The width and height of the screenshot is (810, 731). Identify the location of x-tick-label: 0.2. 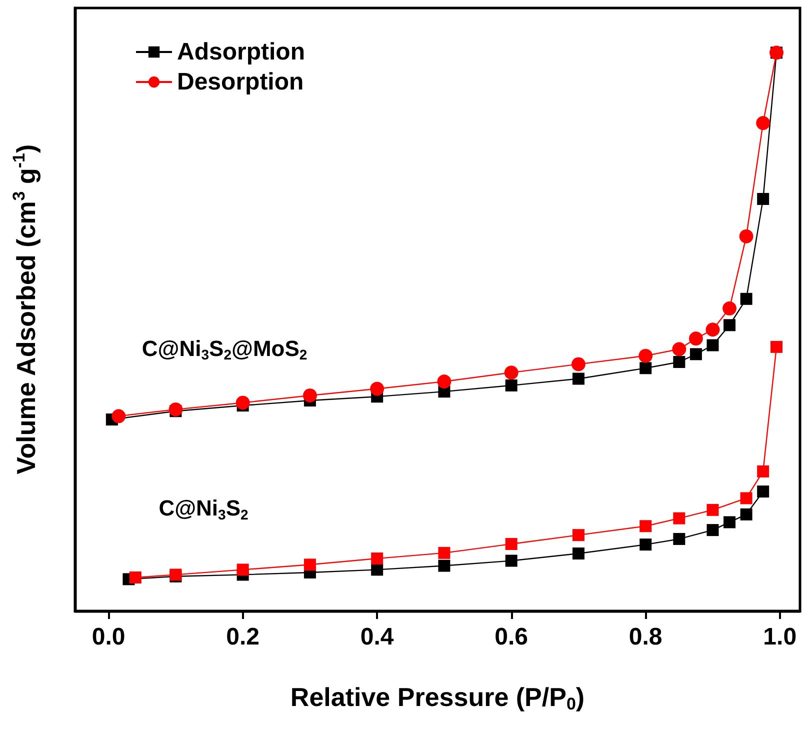
(243, 637).